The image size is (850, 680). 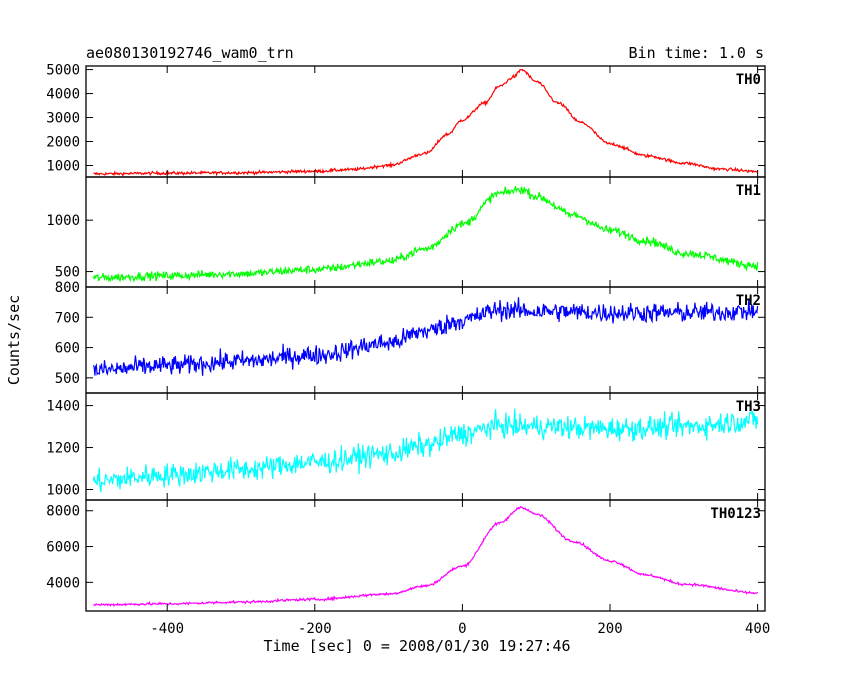 I want to click on x-tick-label: 0, so click(x=462, y=629).